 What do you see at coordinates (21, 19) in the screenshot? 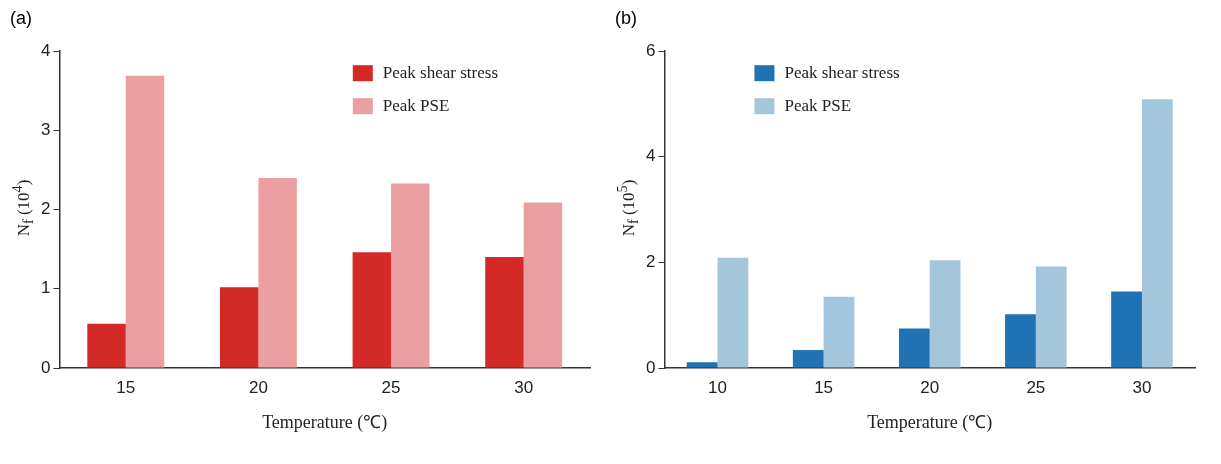
I see `chart-title: (a)` at bounding box center [21, 19].